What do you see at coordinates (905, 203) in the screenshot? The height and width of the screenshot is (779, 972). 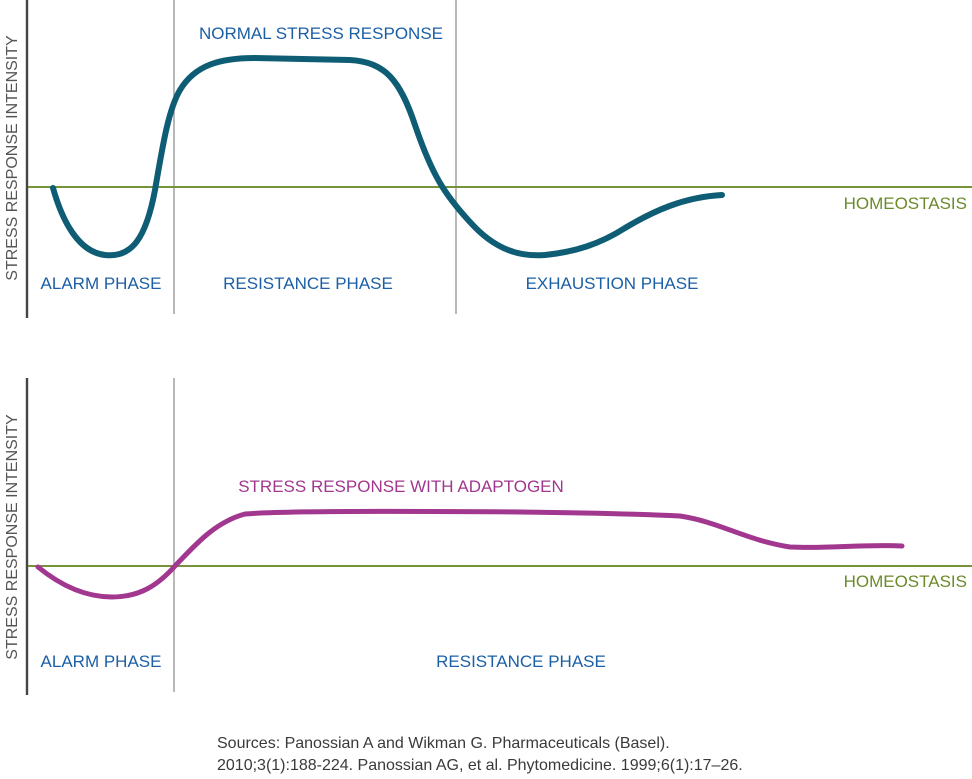 I see `top-homeostasis-label: HOMEOSTASIS` at bounding box center [905, 203].